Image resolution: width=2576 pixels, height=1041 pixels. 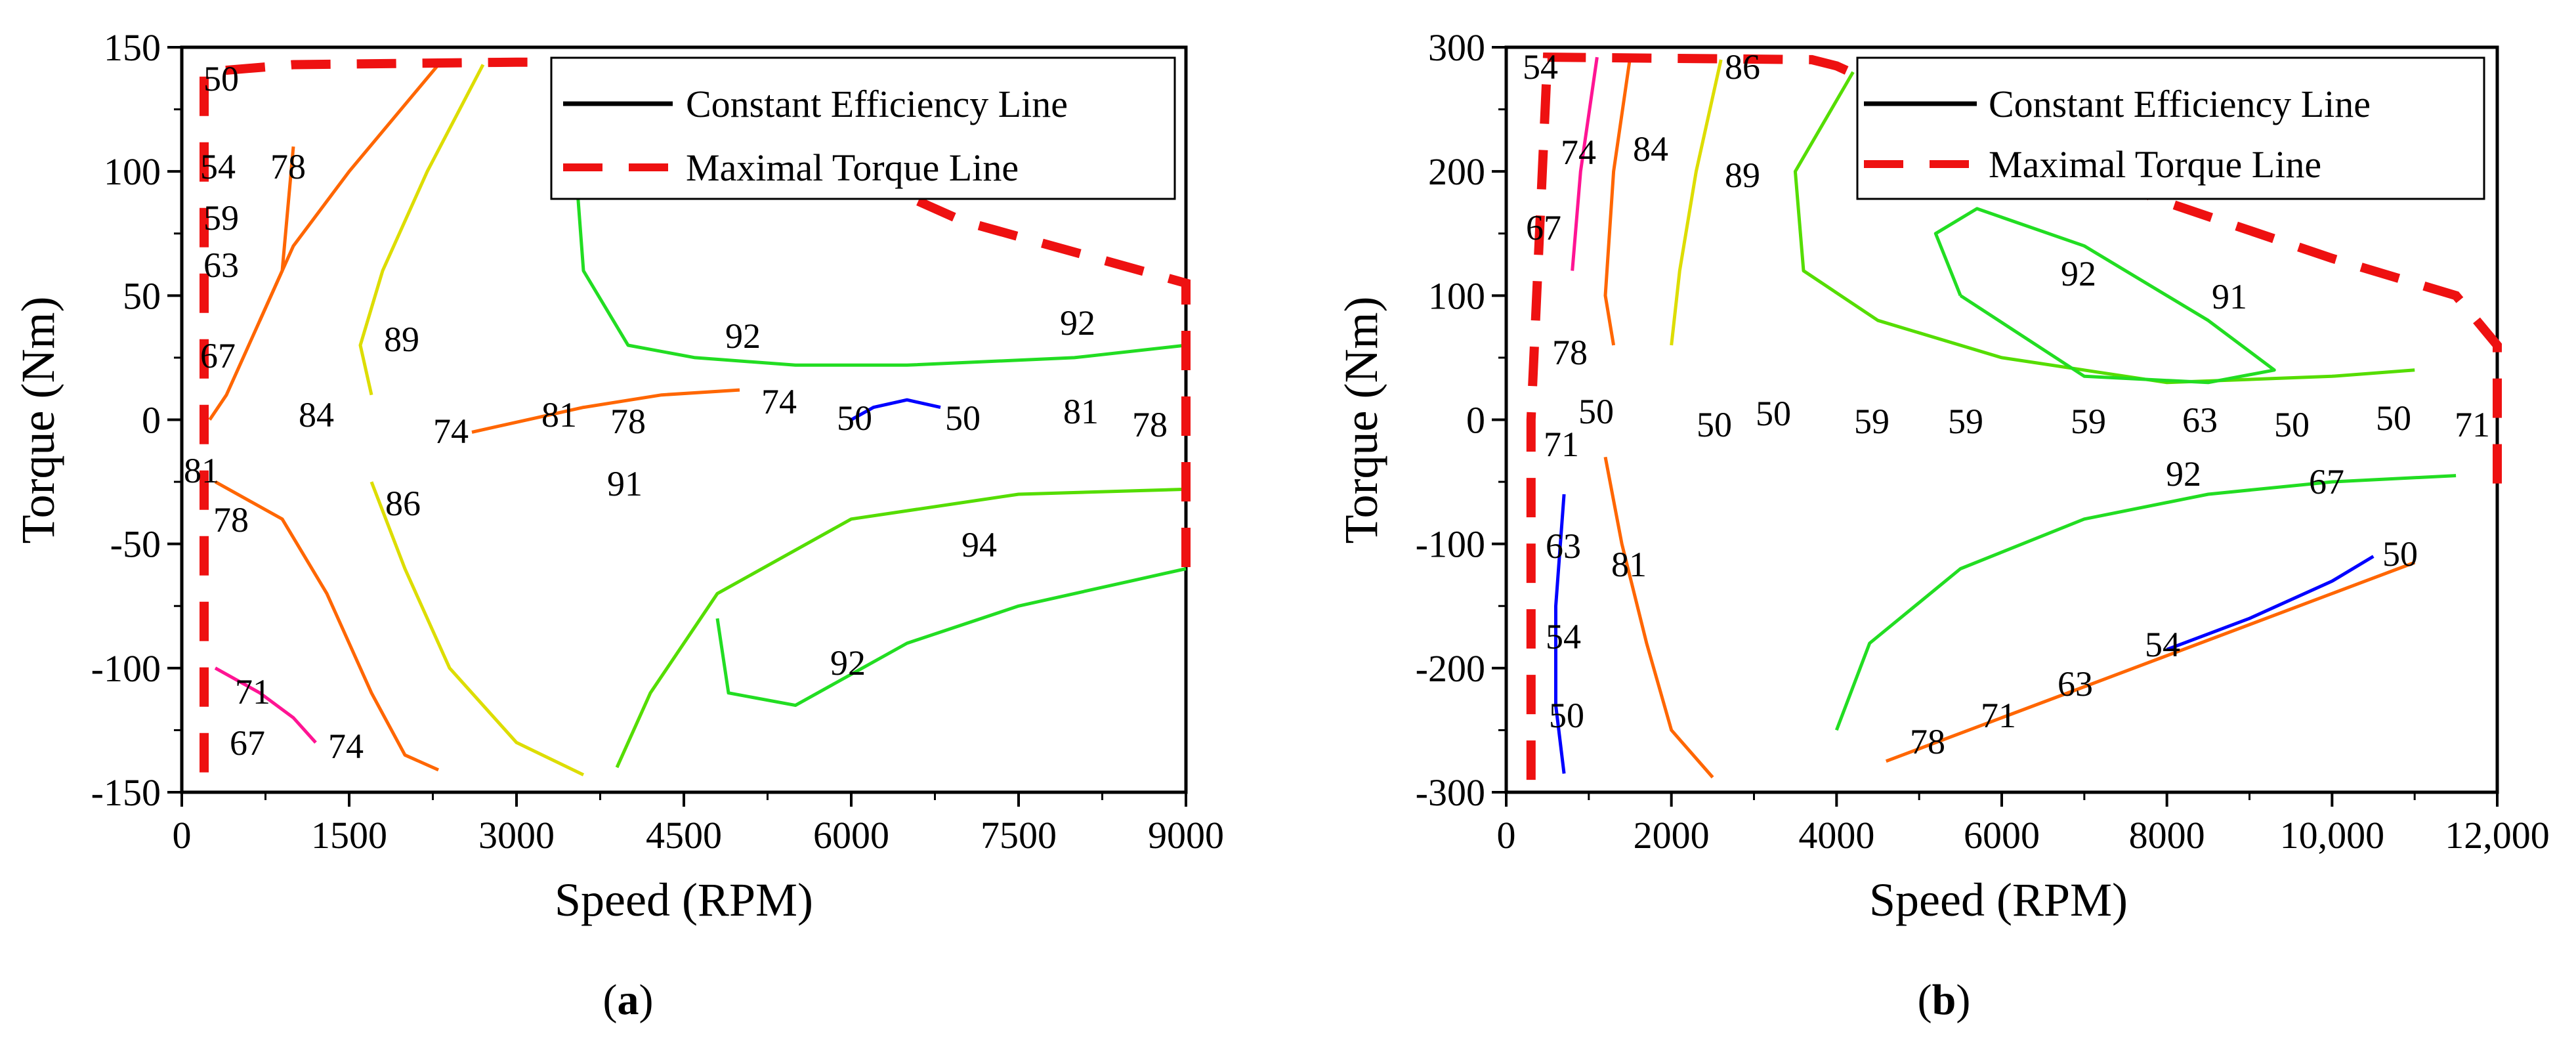 What do you see at coordinates (863, 128) in the screenshot?
I see `legend-box-a` at bounding box center [863, 128].